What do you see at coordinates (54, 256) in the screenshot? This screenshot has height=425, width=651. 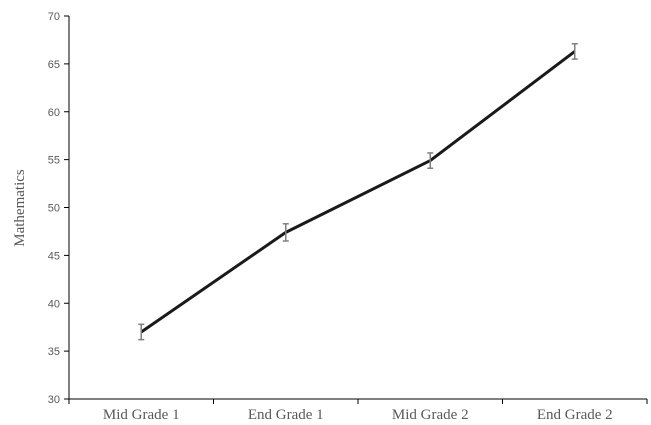 I see `y-tick-label: 45` at bounding box center [54, 256].